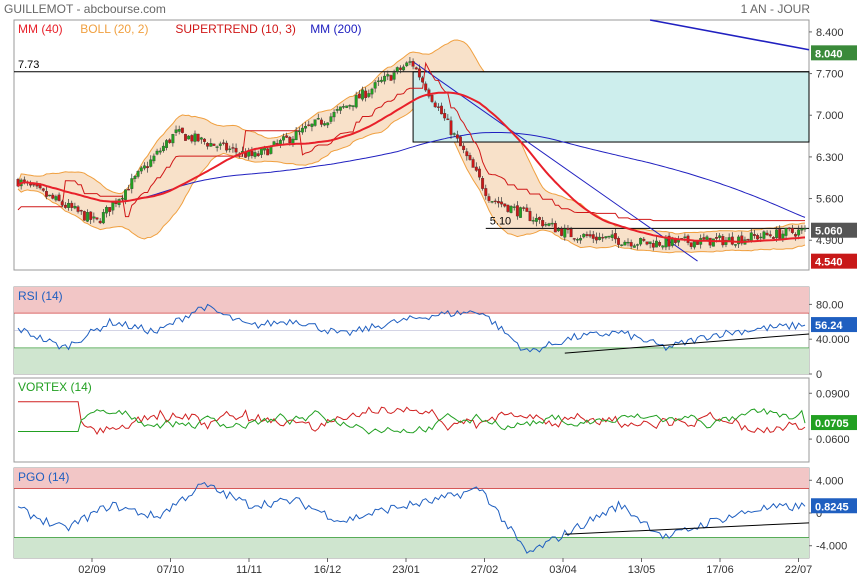  What do you see at coordinates (249, 570) in the screenshot?
I see `x-tick-label: 11/11` at bounding box center [249, 570].